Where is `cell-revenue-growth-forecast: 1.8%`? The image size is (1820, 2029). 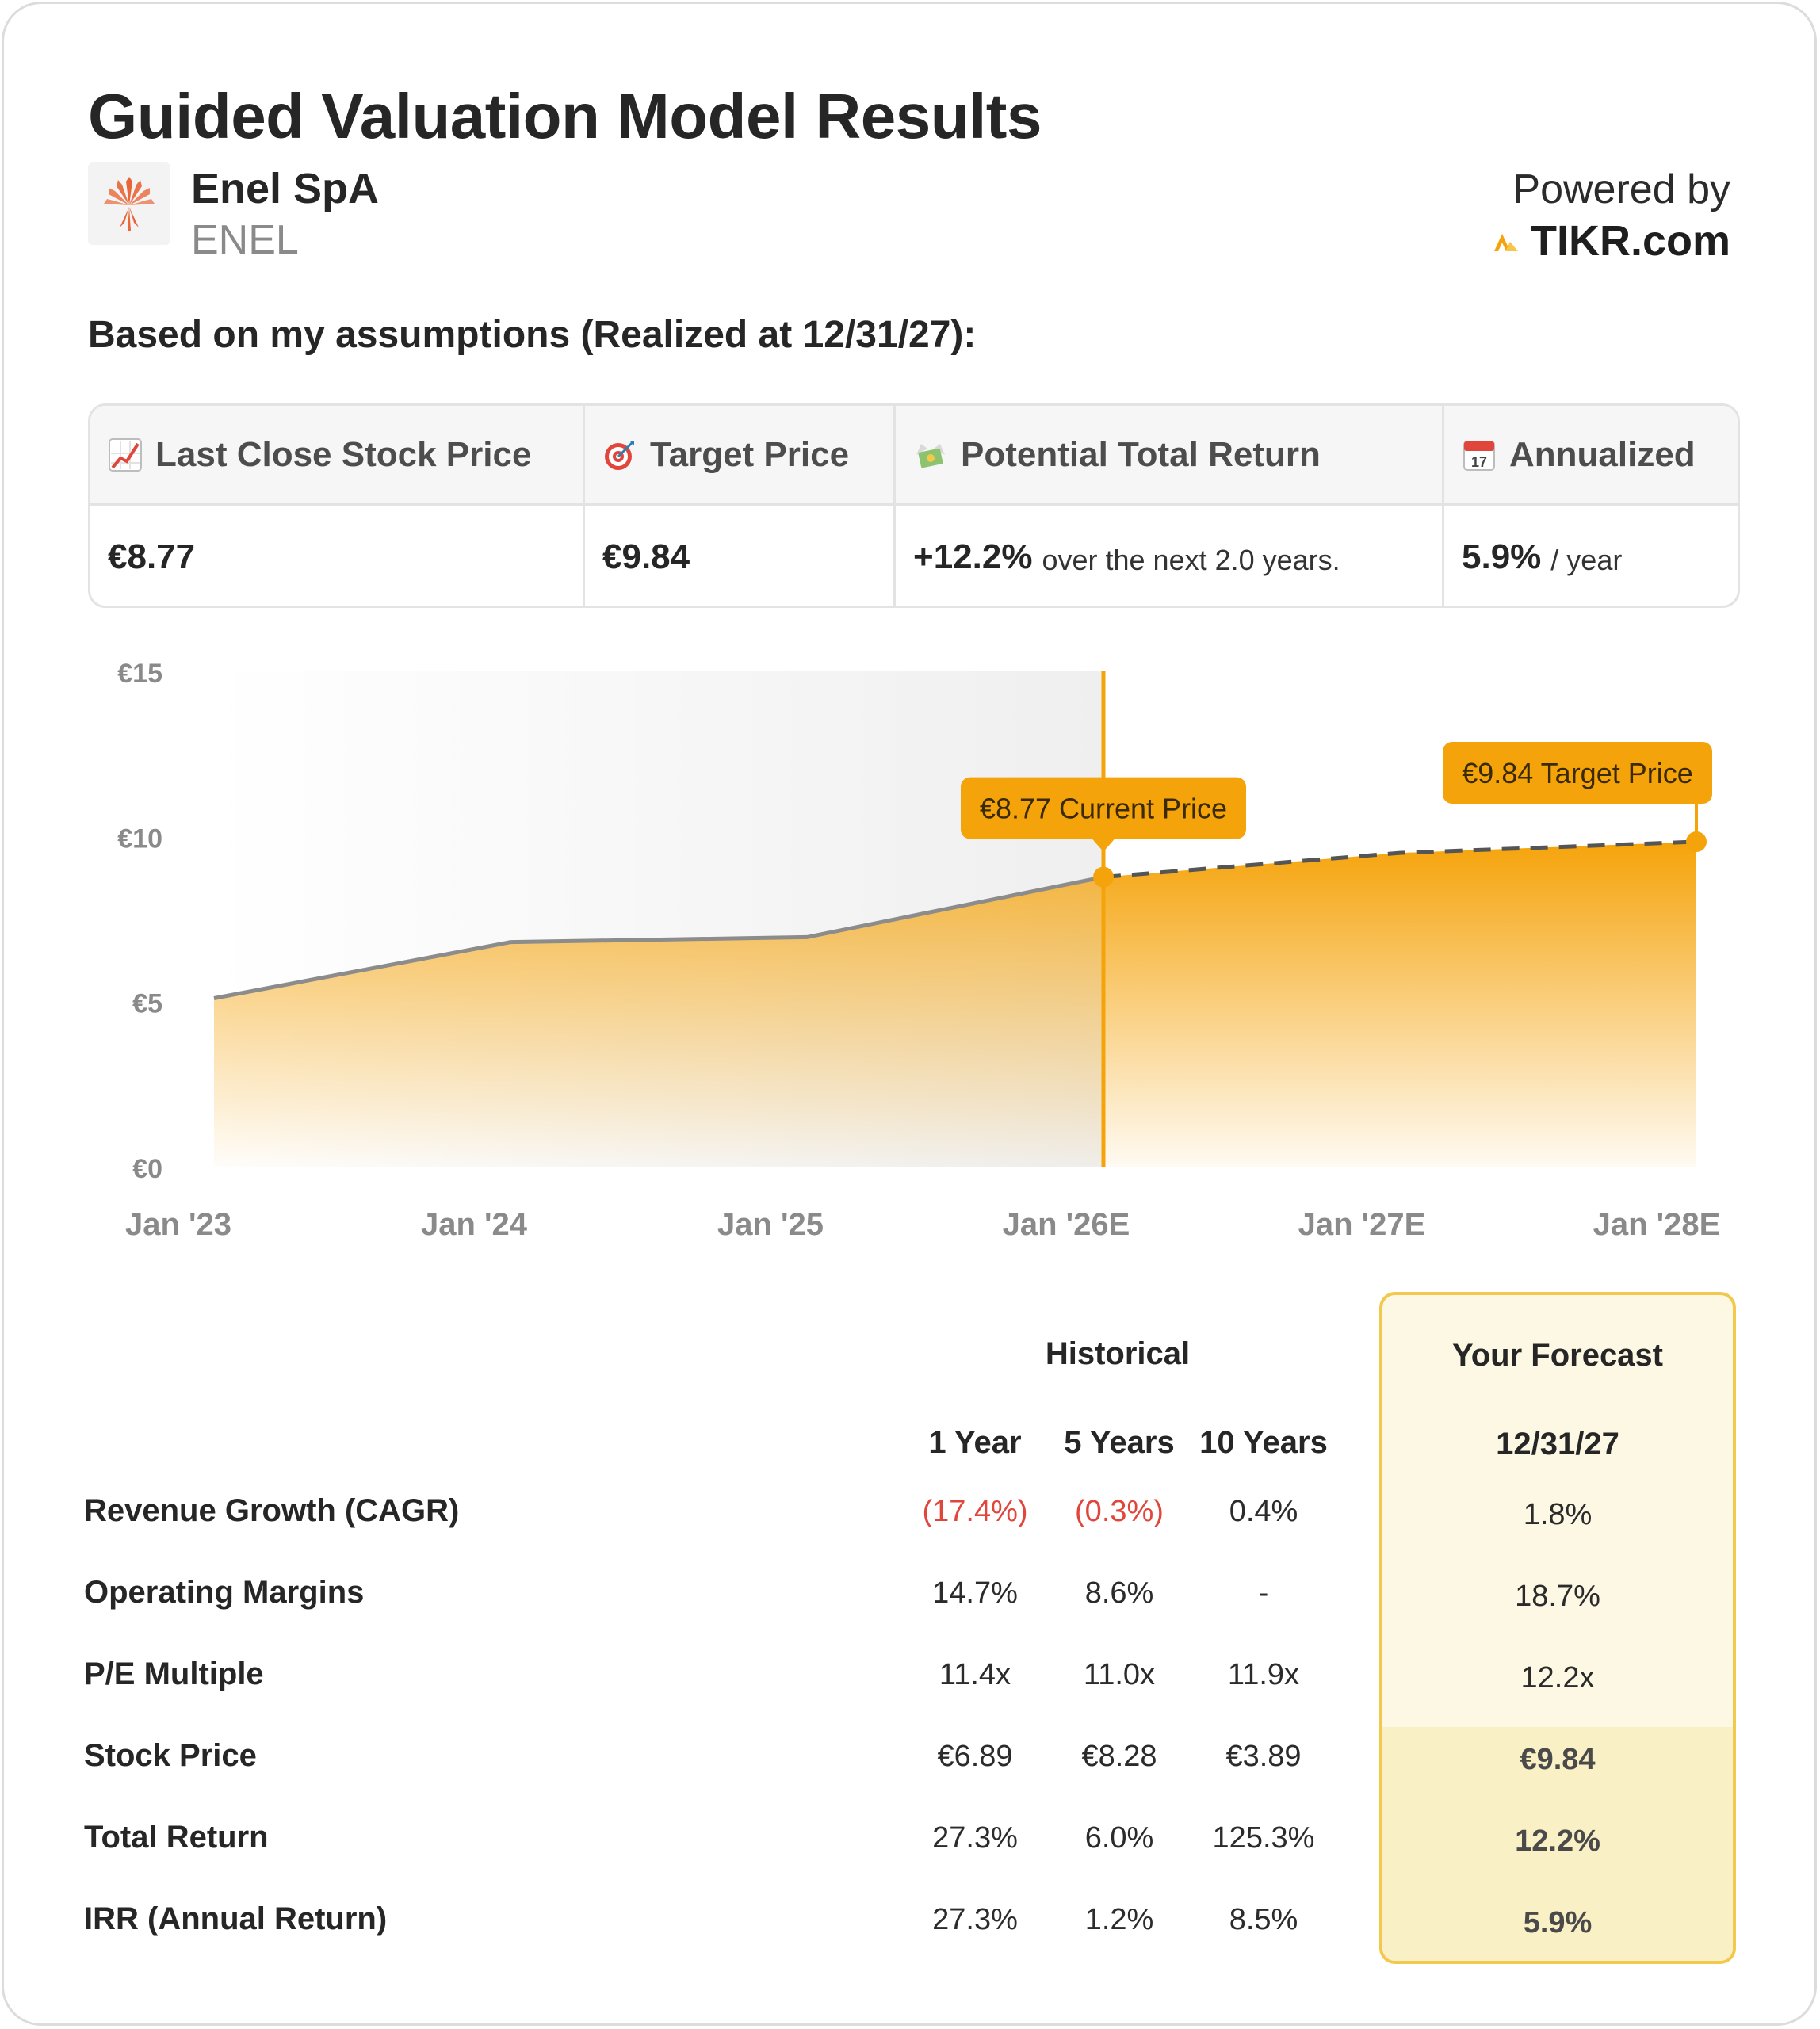
cell-revenue-growth-forecast: 1.8% is located at coordinates (1557, 1514).